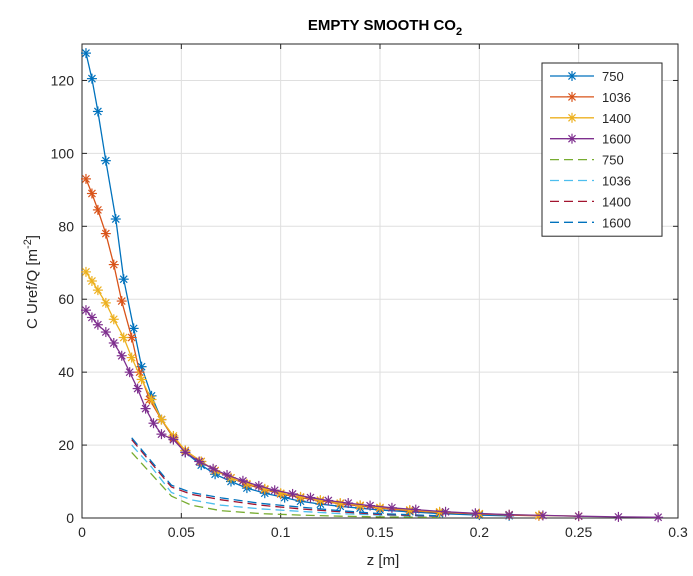 This screenshot has height=576, width=693. What do you see at coordinates (616, 118) in the screenshot?
I see `legend-label: 1400` at bounding box center [616, 118].